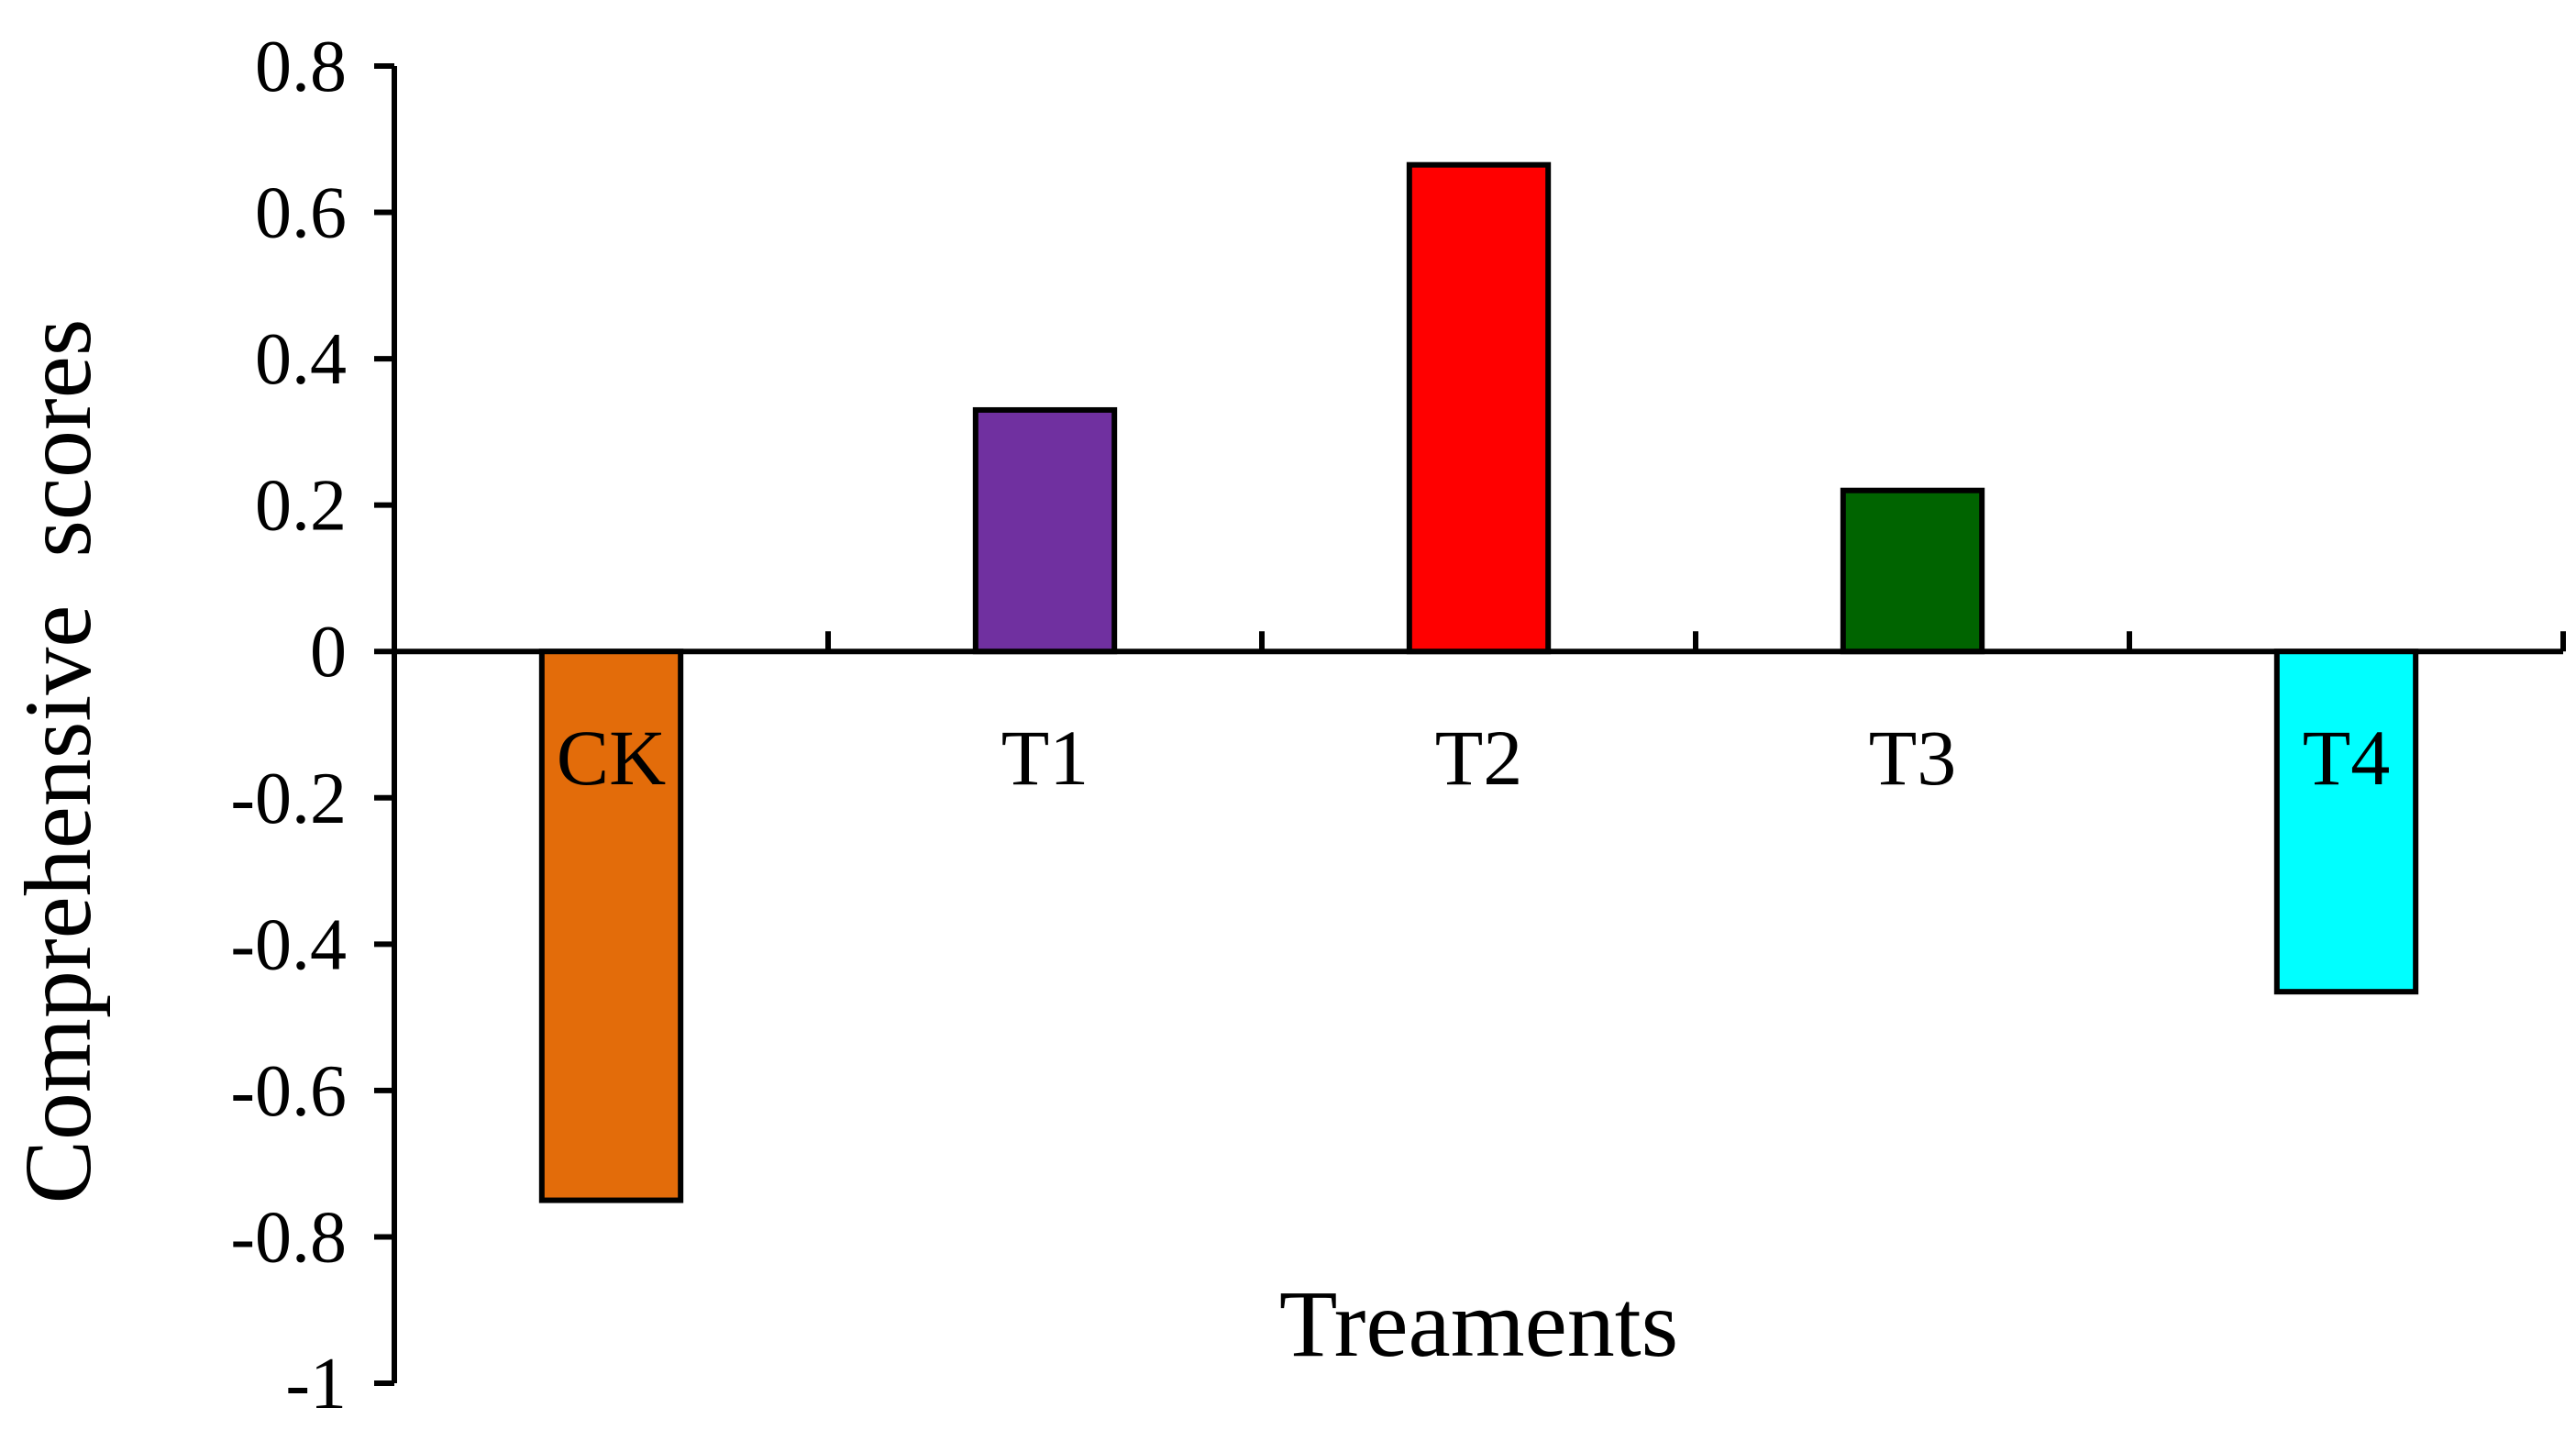 This screenshot has width=2576, height=1441. Describe the element at coordinates (288, 1091) in the screenshot. I see `y-tick-label: -0.6` at that location.